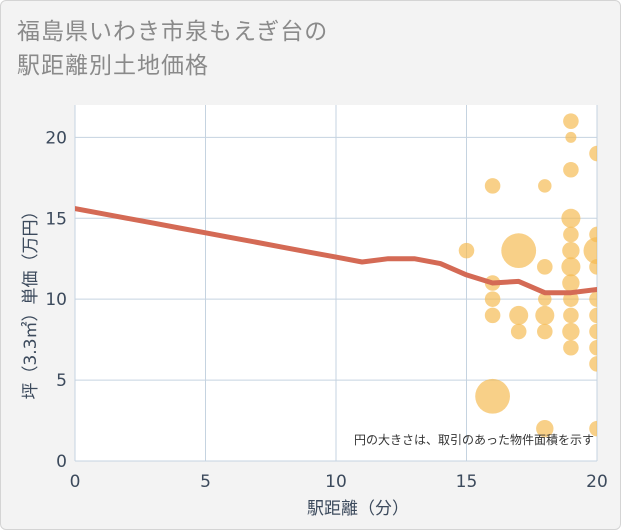 This screenshot has width=621, height=530. What do you see at coordinates (75, 482) in the screenshot?
I see `x-tick-label: 0` at bounding box center [75, 482].